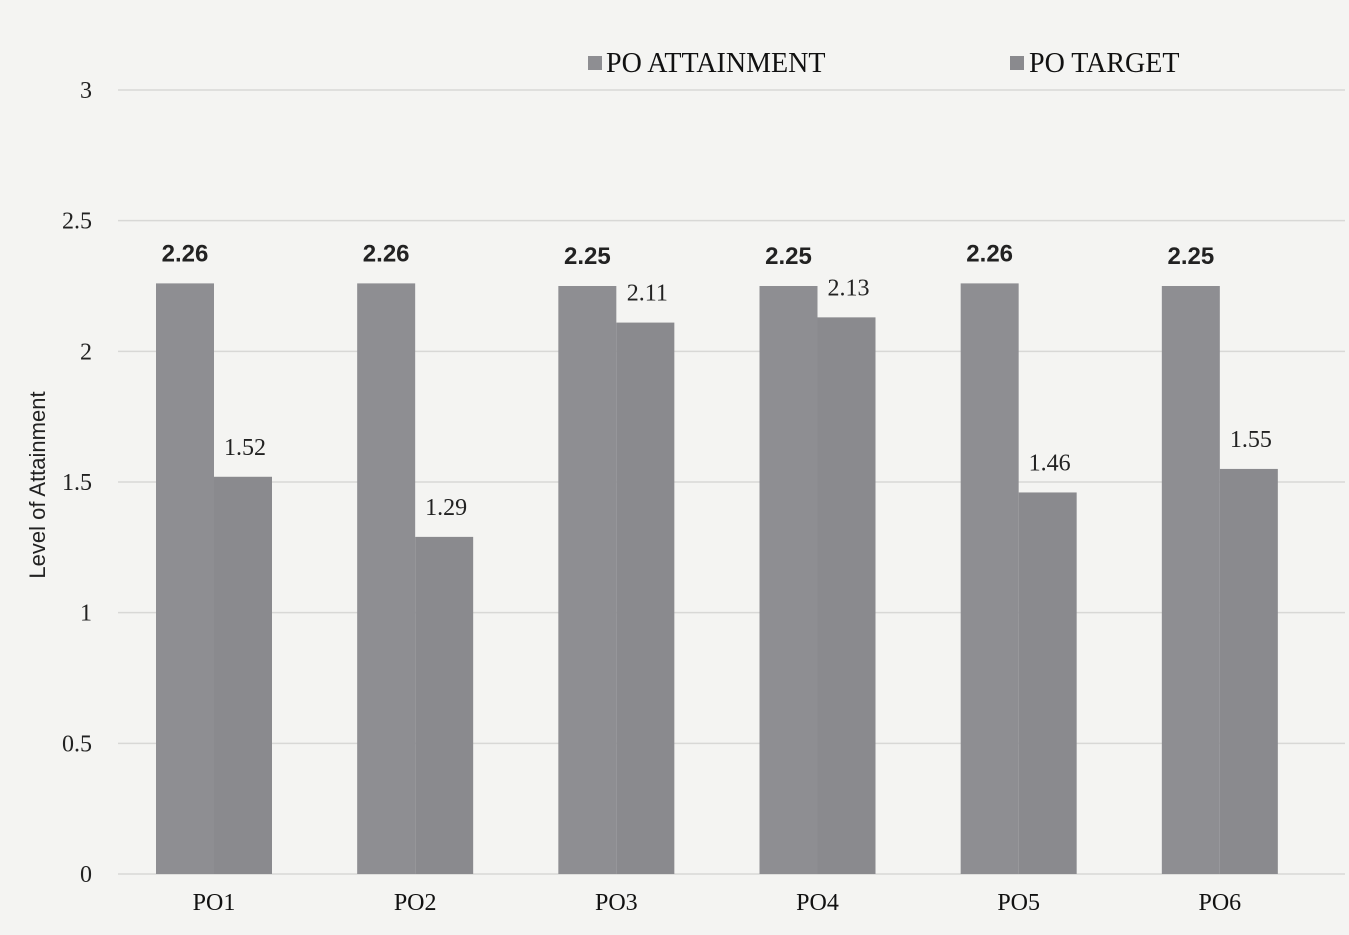 This screenshot has height=935, width=1349. What do you see at coordinates (788, 256) in the screenshot?
I see `data-label-po4-attainment: 2.25` at bounding box center [788, 256].